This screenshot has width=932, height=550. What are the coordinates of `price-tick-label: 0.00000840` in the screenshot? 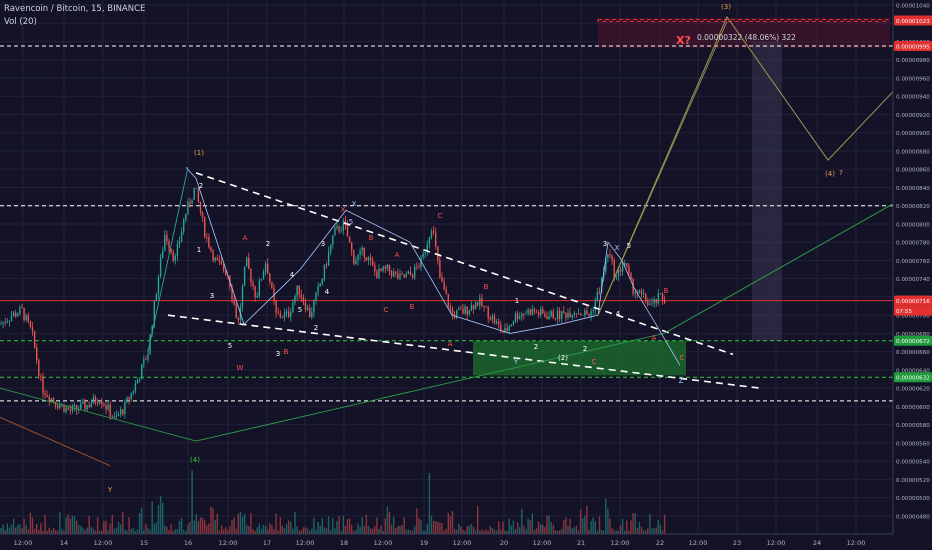 It's located at (913, 189).